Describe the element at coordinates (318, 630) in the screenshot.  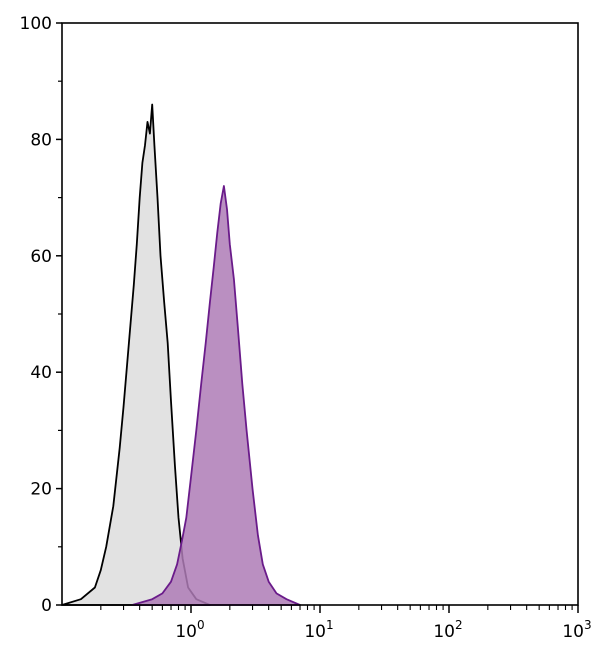
I see `x-tick-label: 10¹` at that location.